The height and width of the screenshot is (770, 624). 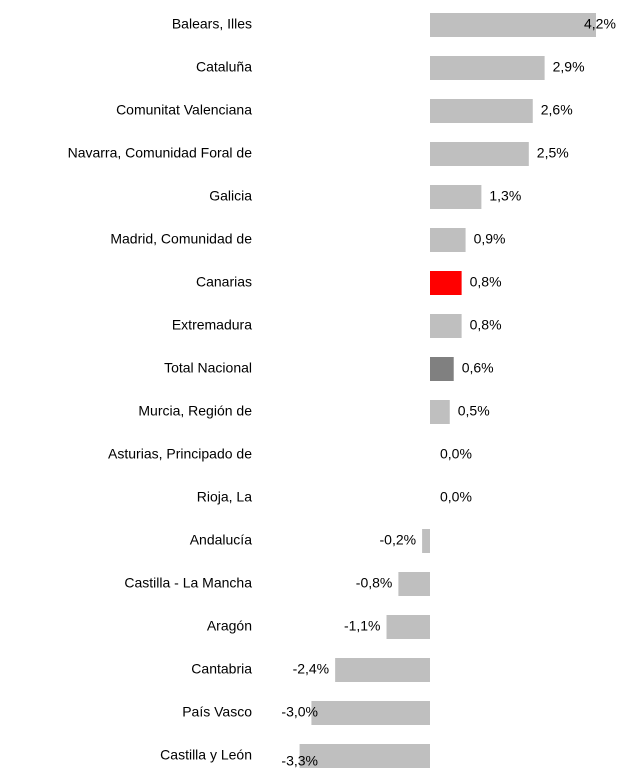 What do you see at coordinates (230, 196) in the screenshot?
I see `category-label: Galicia` at bounding box center [230, 196].